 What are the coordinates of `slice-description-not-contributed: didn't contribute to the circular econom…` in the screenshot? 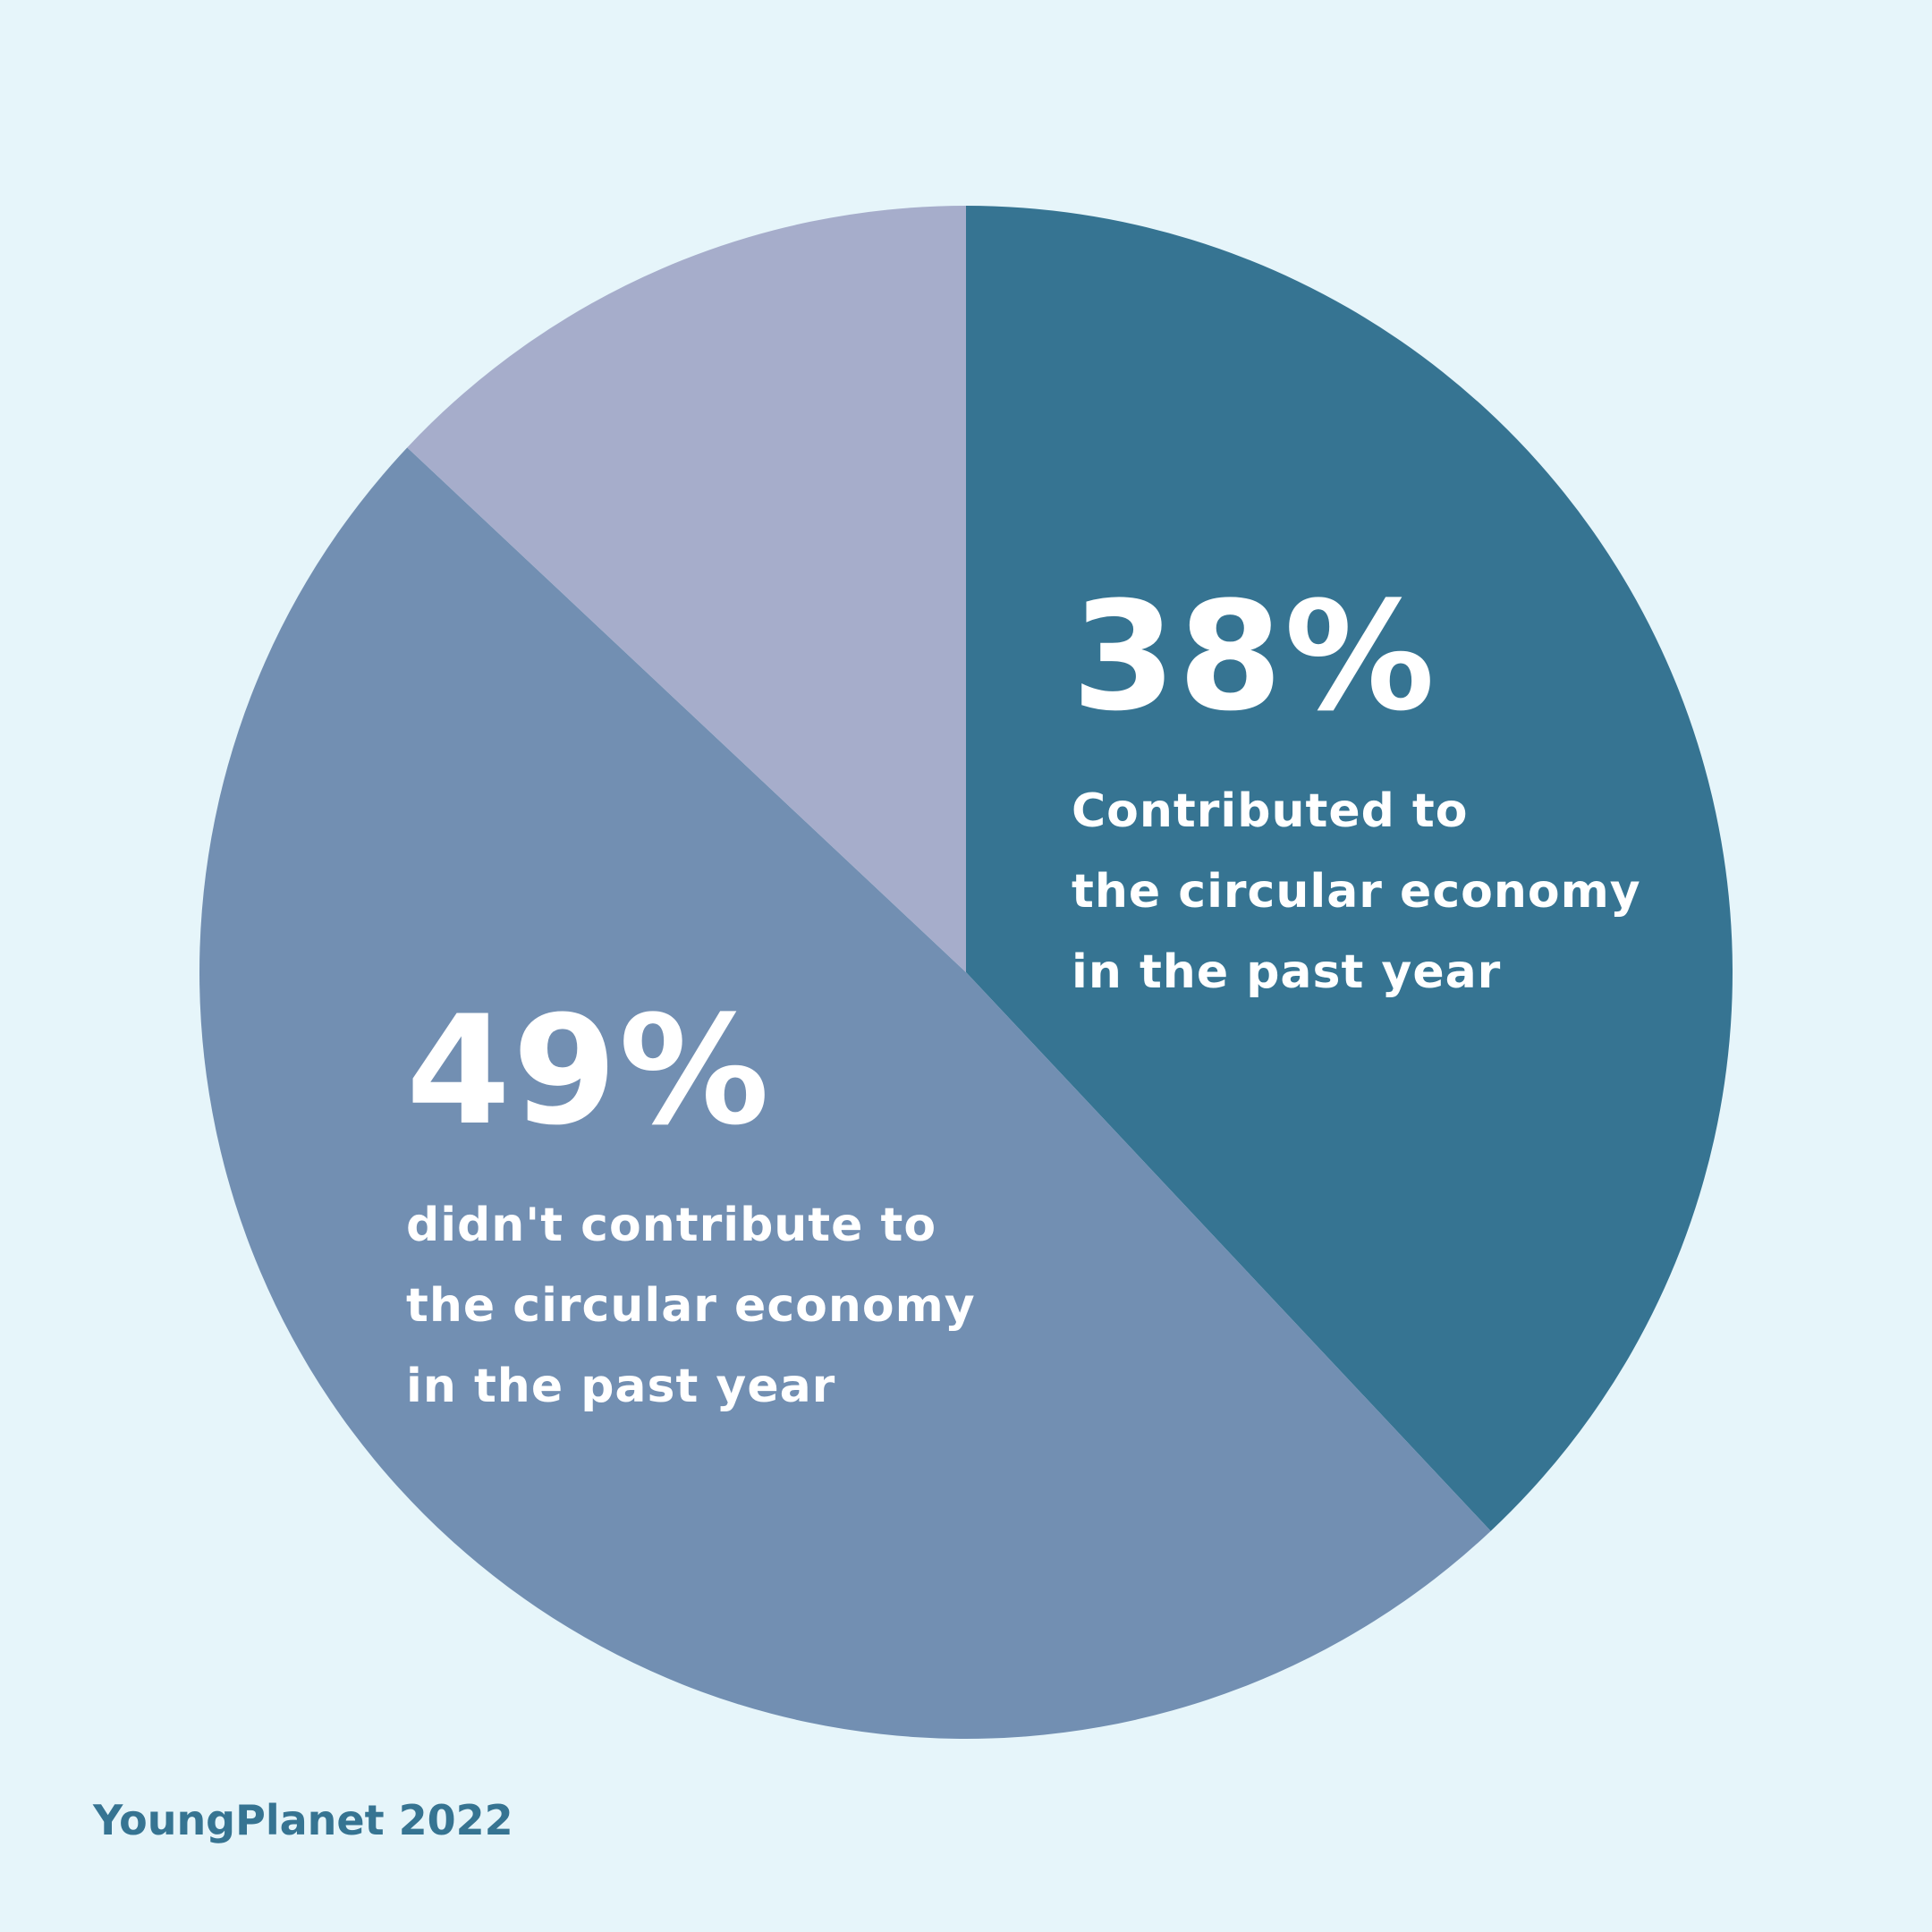 It's located at (691, 1306).